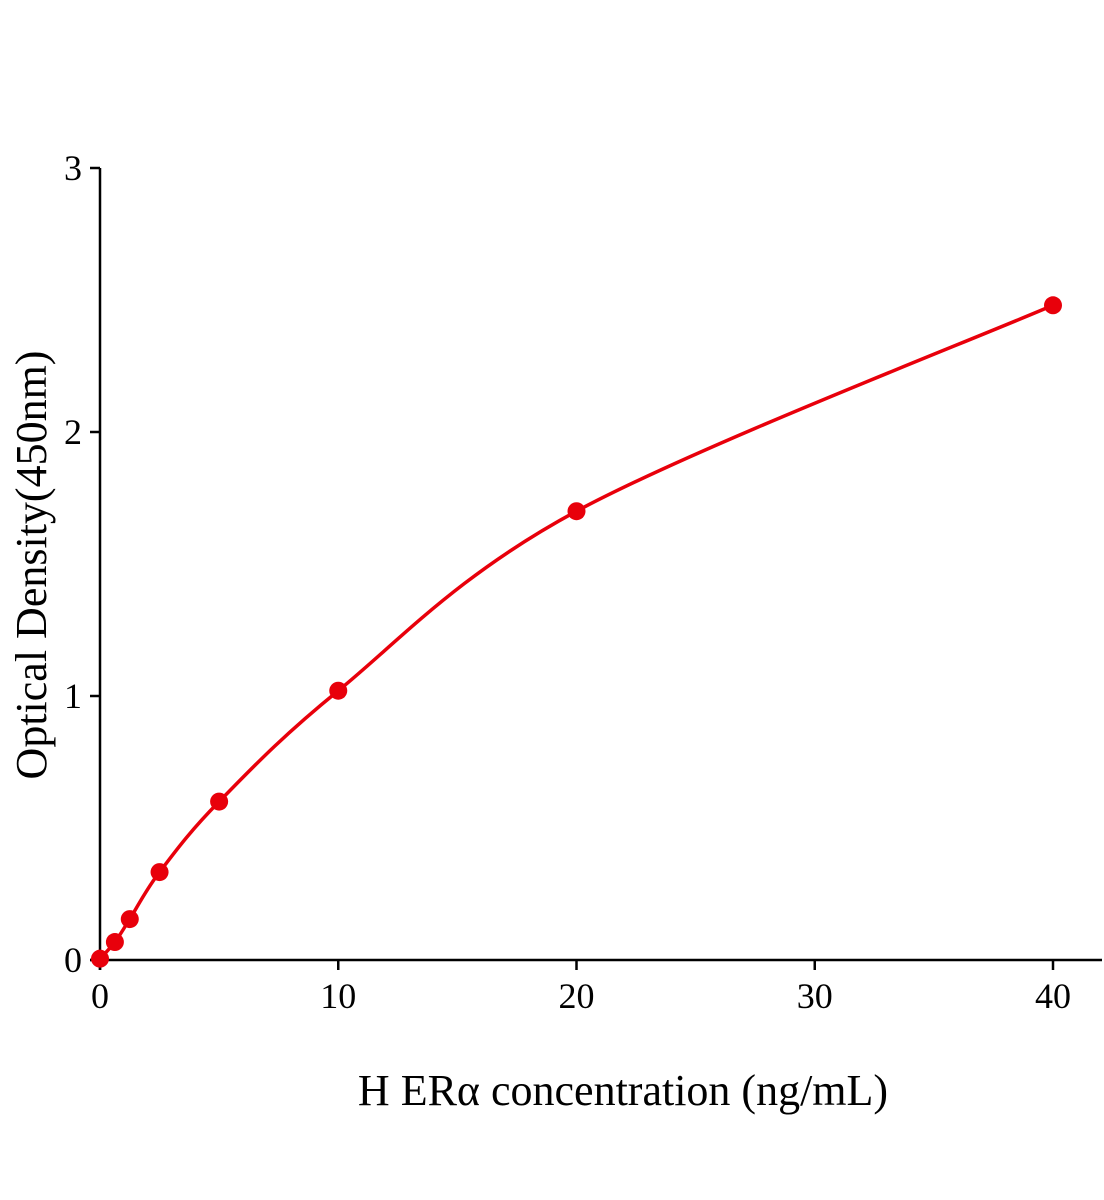 The width and height of the screenshot is (1104, 1200). What do you see at coordinates (73, 696) in the screenshot?
I see `y-tick-label: 1` at bounding box center [73, 696].